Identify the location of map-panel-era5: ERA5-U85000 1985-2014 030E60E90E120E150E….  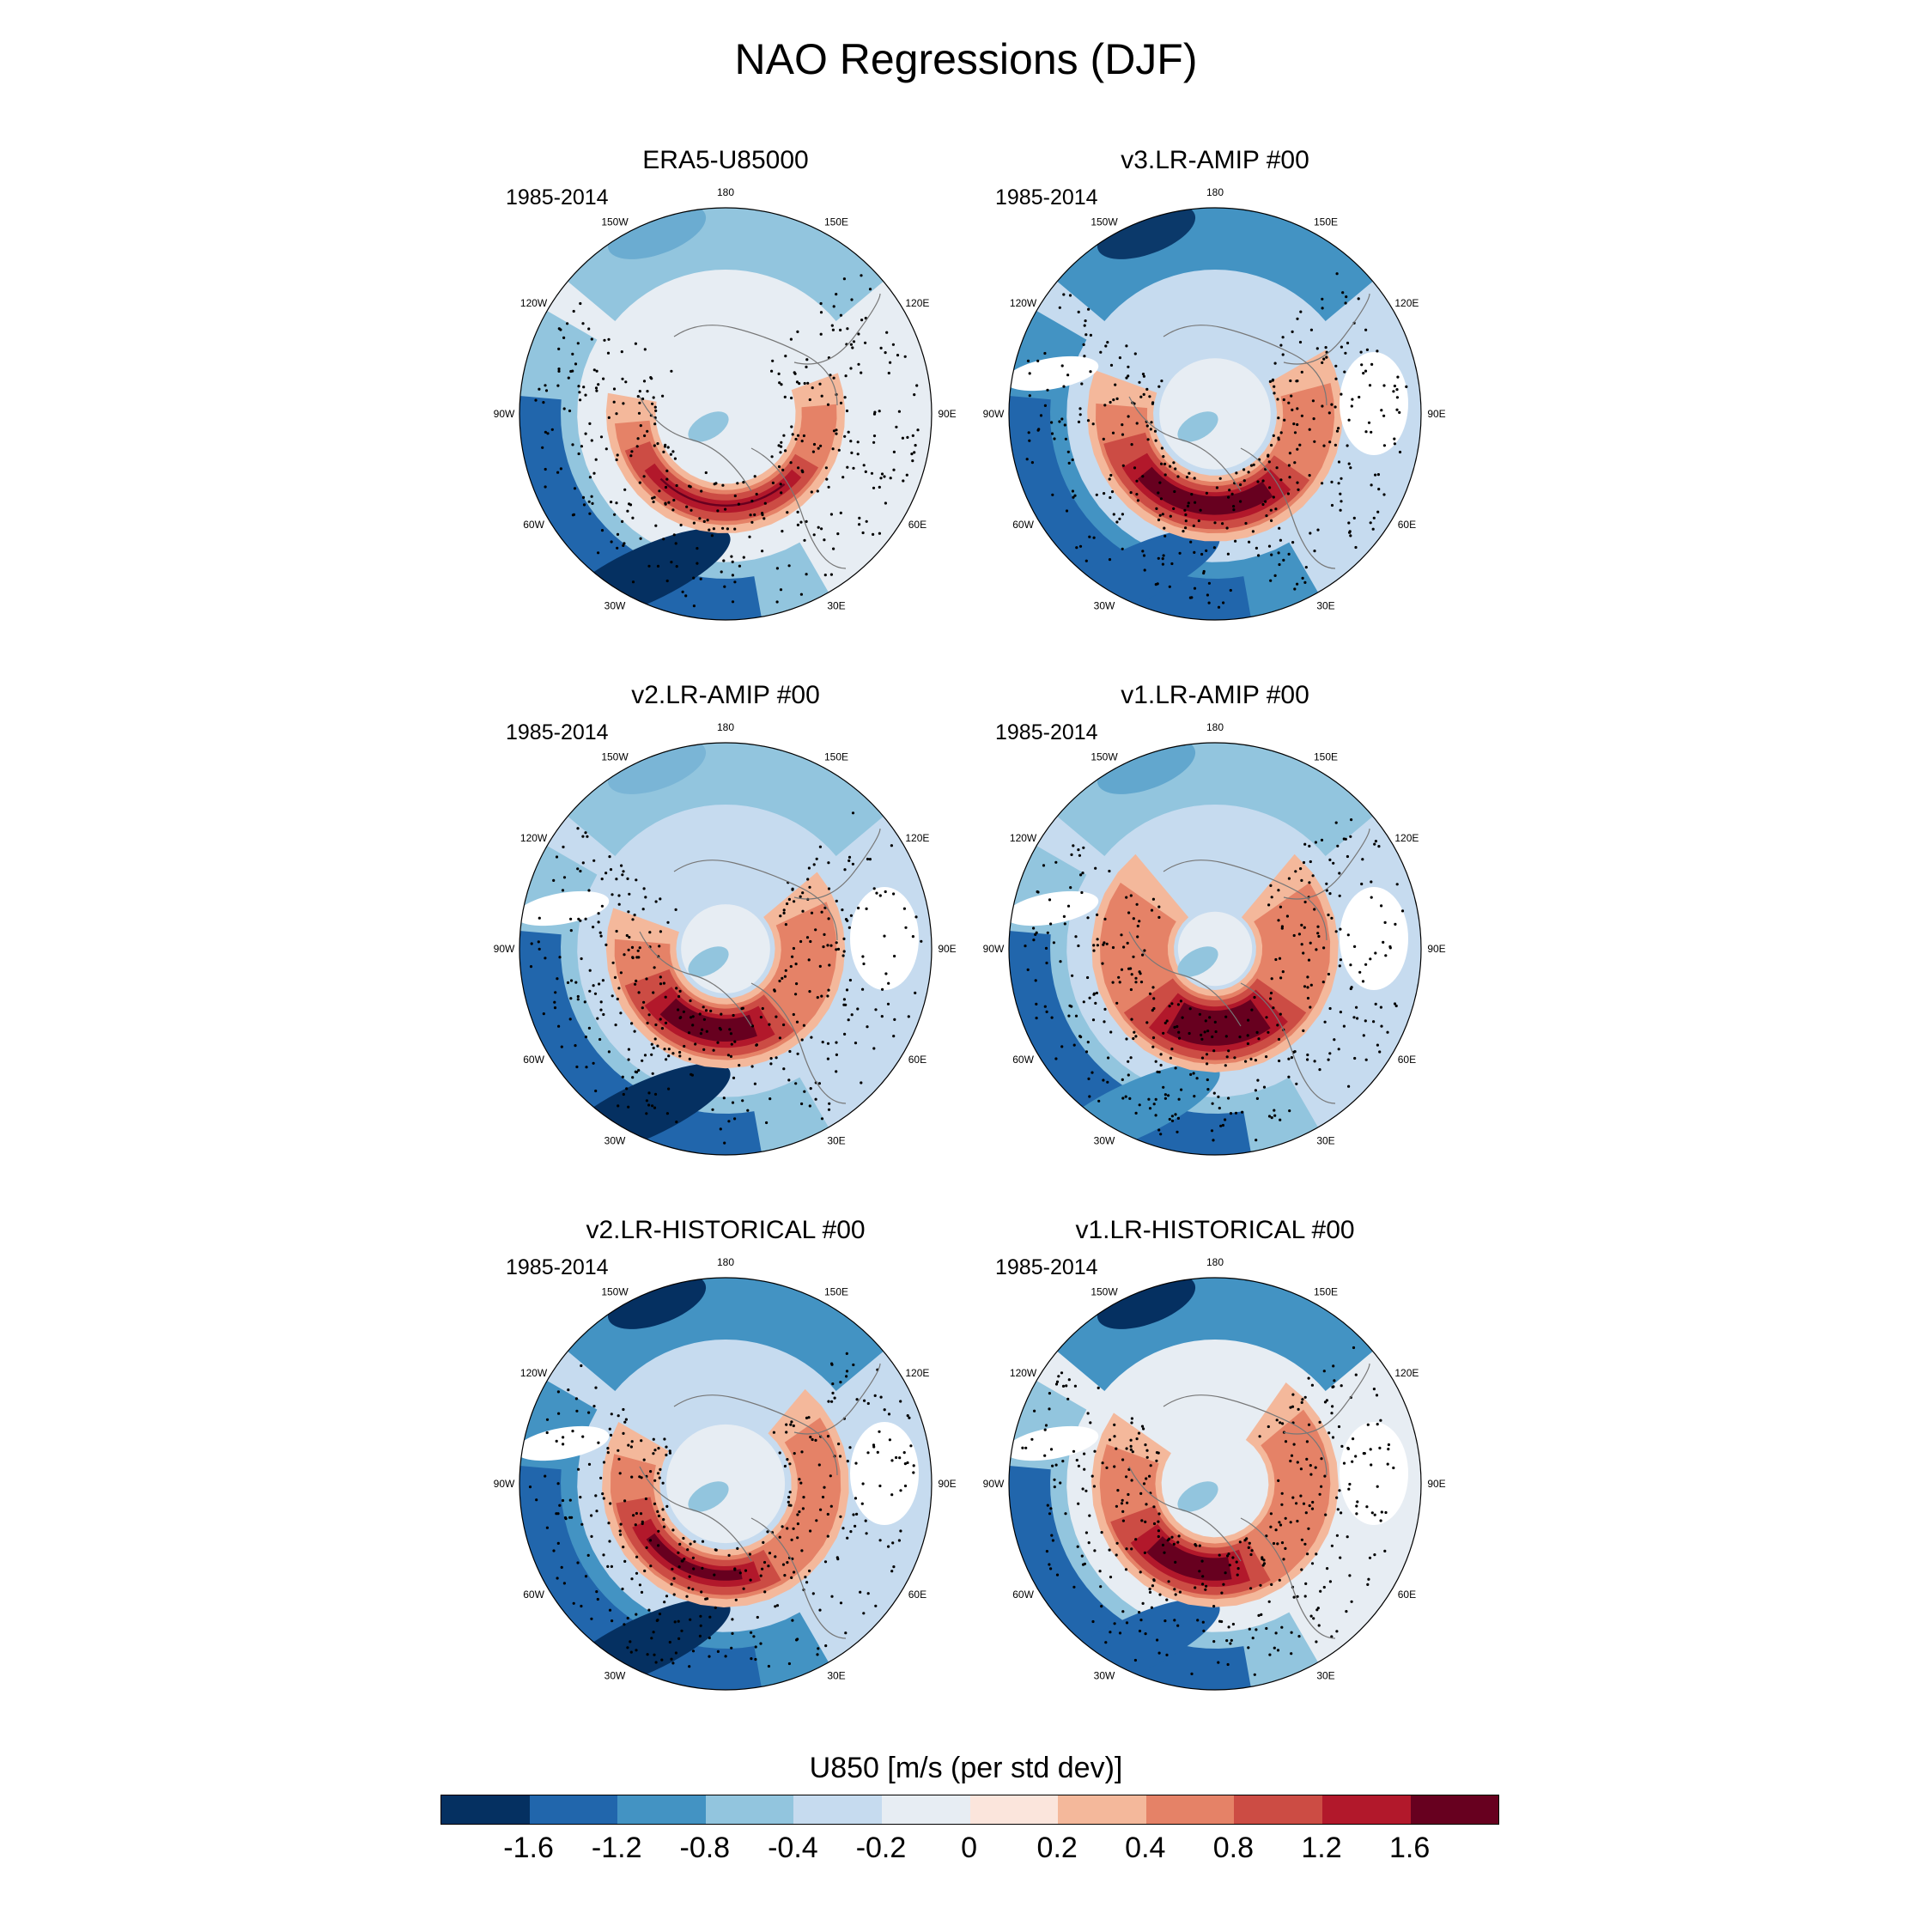
(726, 387).